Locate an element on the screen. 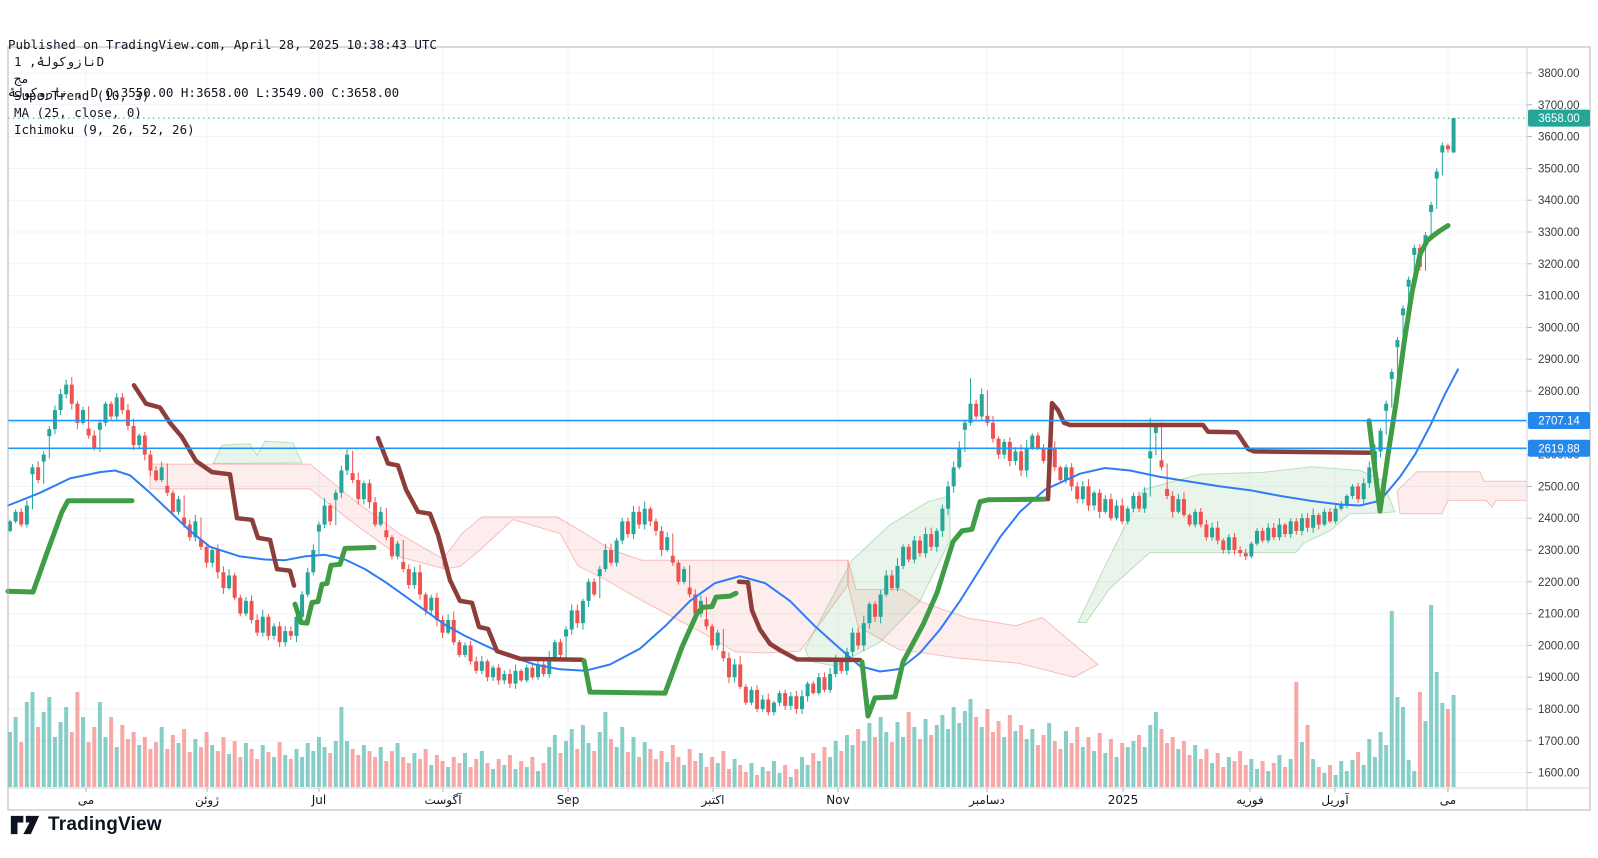  price-tick-label: 3500.00 is located at coordinates (1559, 169).